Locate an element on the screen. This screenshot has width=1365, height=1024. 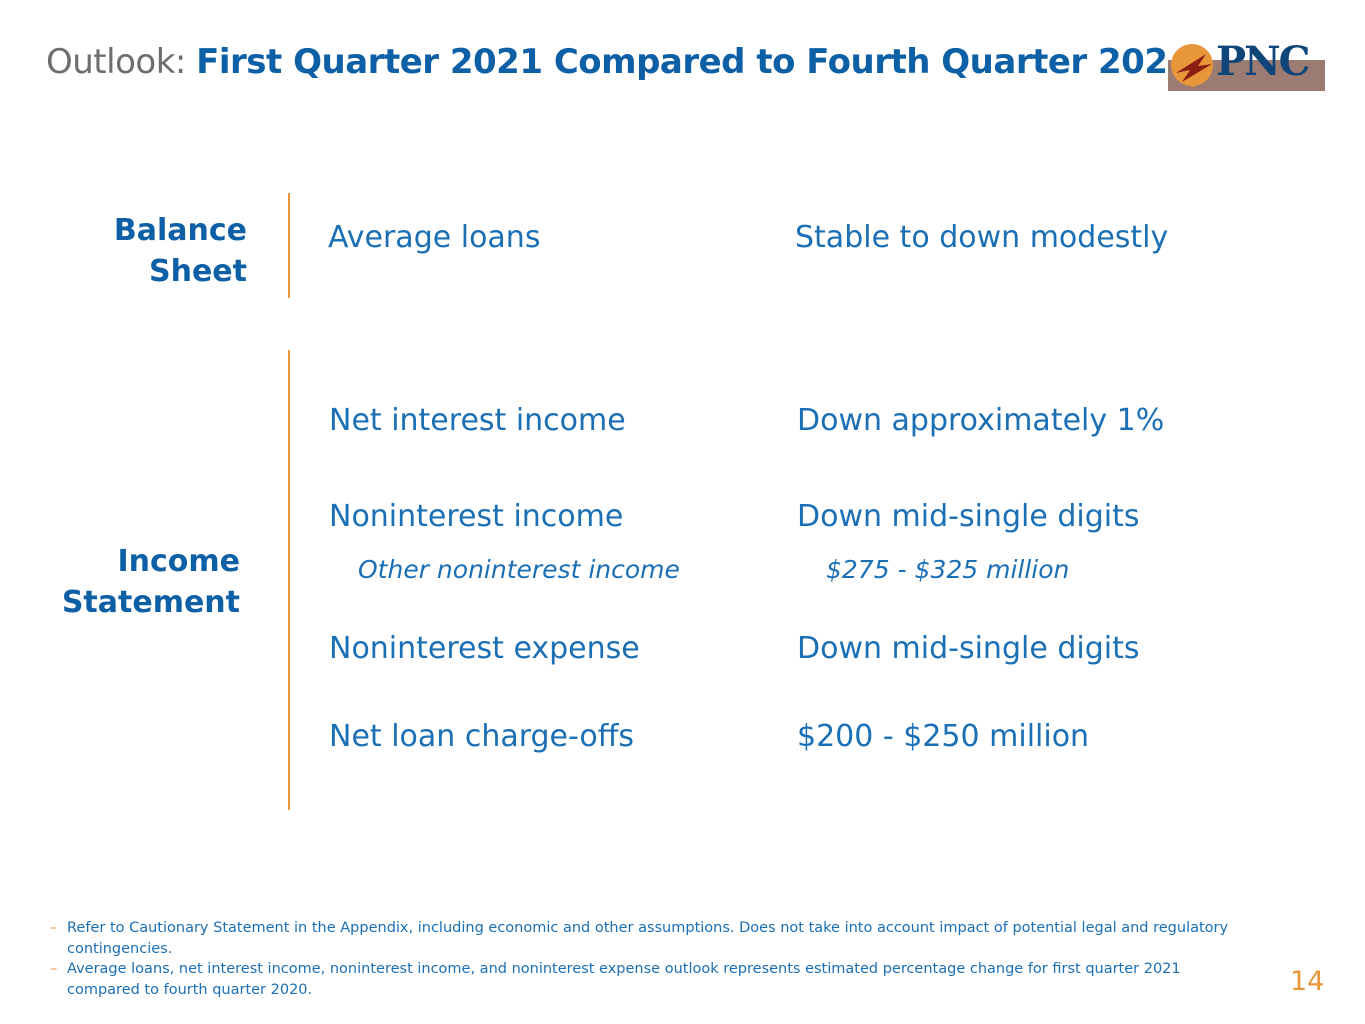
logo-wordmark: PNC is located at coordinates (1263, 62).